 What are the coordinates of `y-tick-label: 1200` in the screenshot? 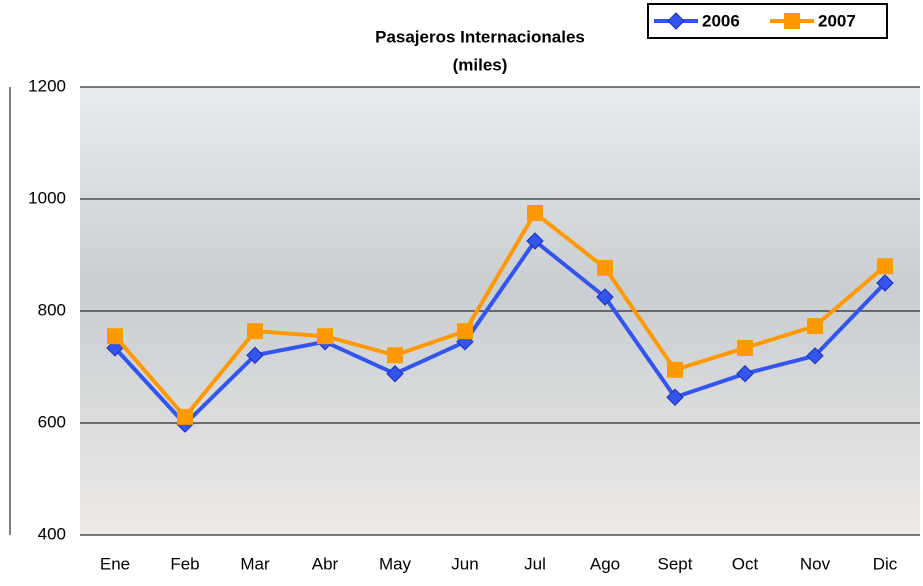 It's located at (47, 85).